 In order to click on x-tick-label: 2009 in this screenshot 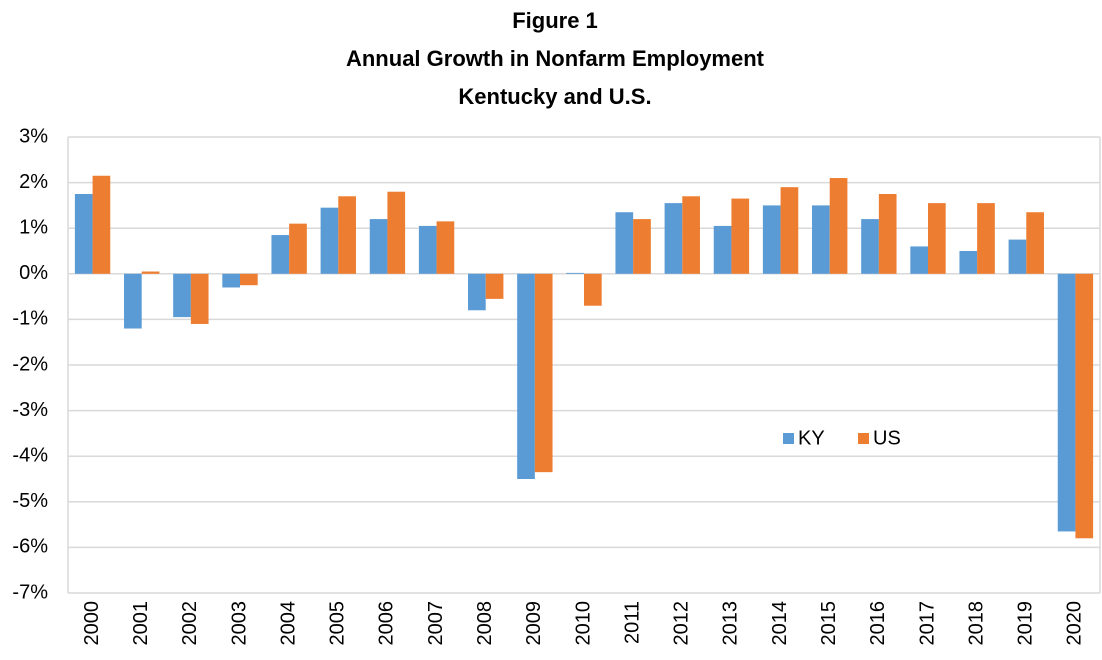, I will do `click(534, 623)`.